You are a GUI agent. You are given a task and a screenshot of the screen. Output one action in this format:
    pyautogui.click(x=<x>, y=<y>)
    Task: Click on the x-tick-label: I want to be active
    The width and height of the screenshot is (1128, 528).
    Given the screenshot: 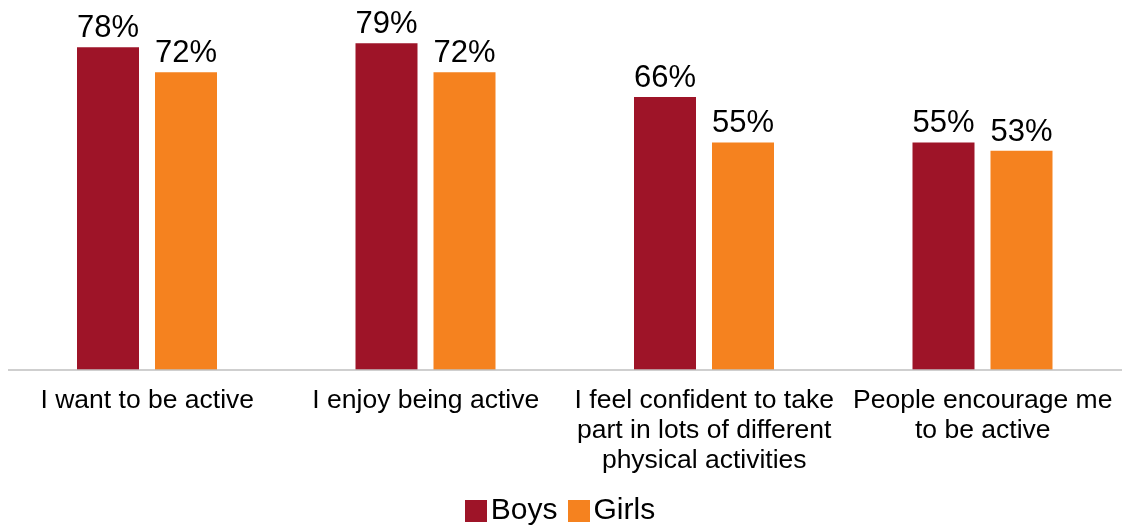 What is the action you would take?
    pyautogui.click(x=147, y=399)
    